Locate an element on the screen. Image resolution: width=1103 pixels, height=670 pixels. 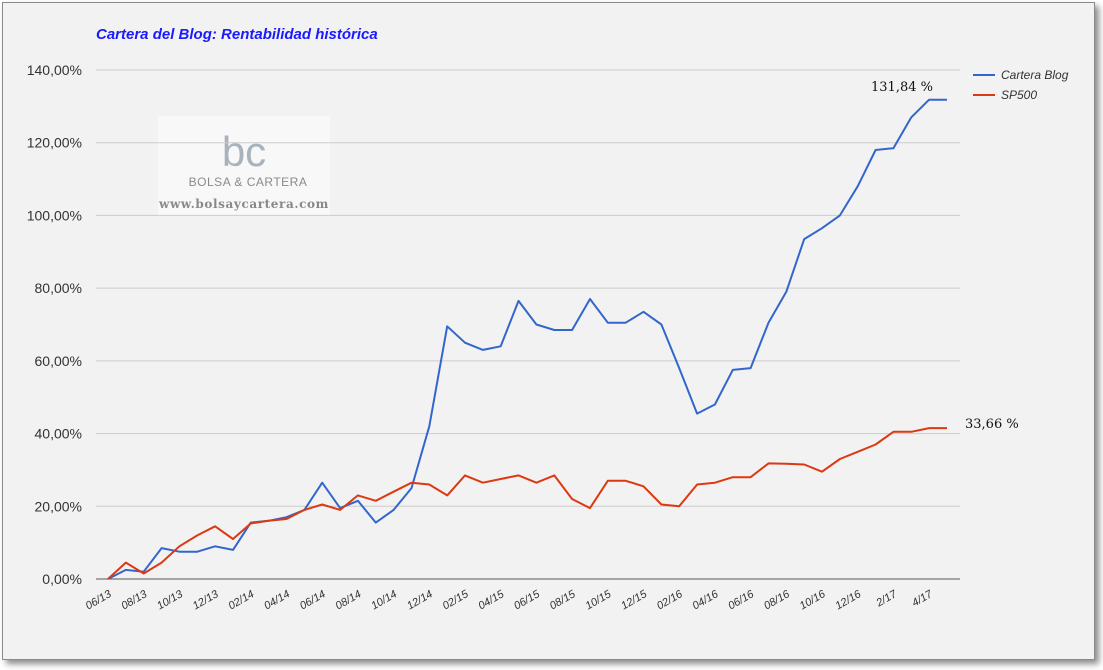
y-tick-label: 120,00% is located at coordinates (54, 143).